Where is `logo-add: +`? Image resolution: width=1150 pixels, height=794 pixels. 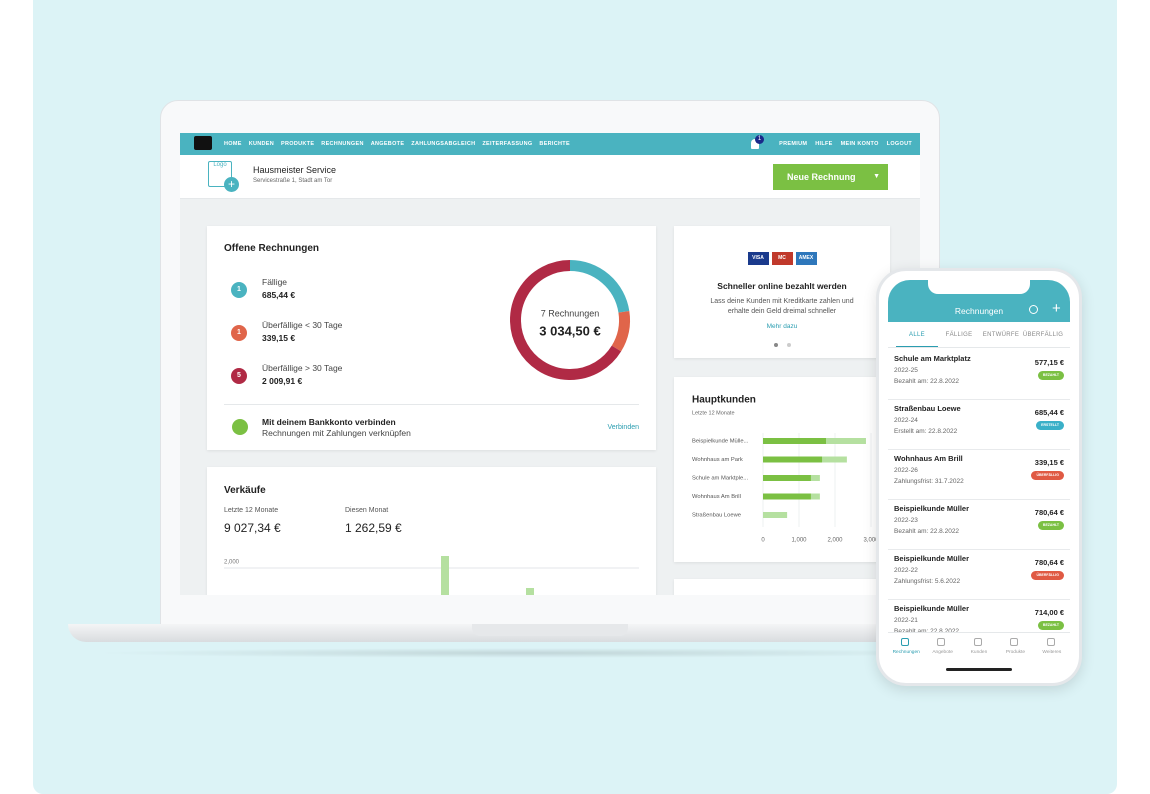
logo-add: + is located at coordinates (231, 184).